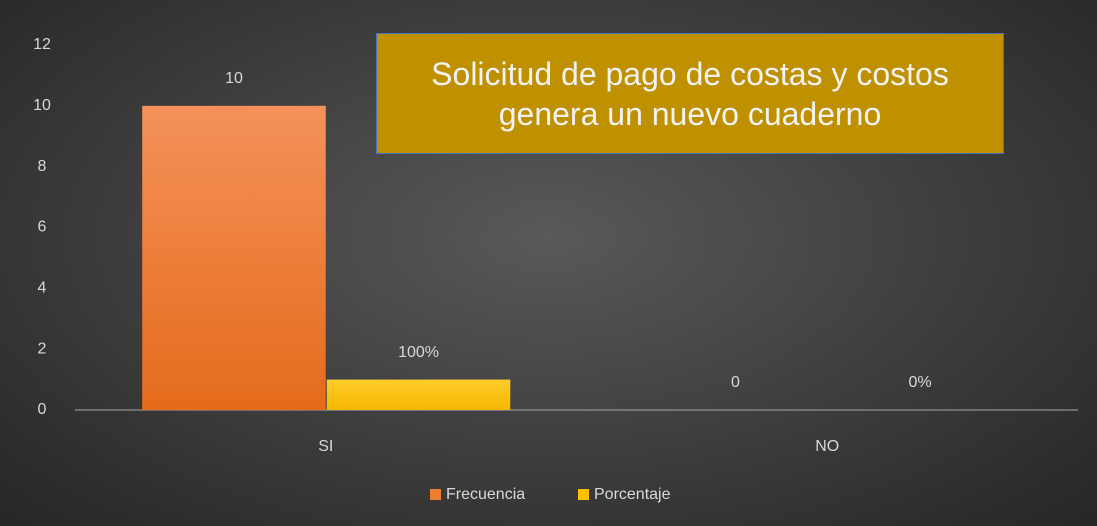 This screenshot has height=526, width=1097. What do you see at coordinates (919, 382) in the screenshot?
I see `data-label: 0%` at bounding box center [919, 382].